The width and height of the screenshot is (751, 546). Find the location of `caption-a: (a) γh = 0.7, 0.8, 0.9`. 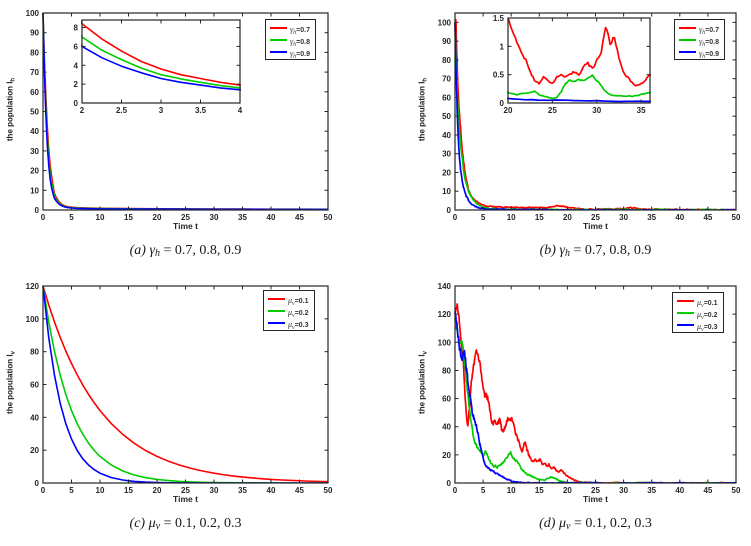

caption-a: (a) γh = 0.7, 0.8, 0.9 is located at coordinates (185, 251).